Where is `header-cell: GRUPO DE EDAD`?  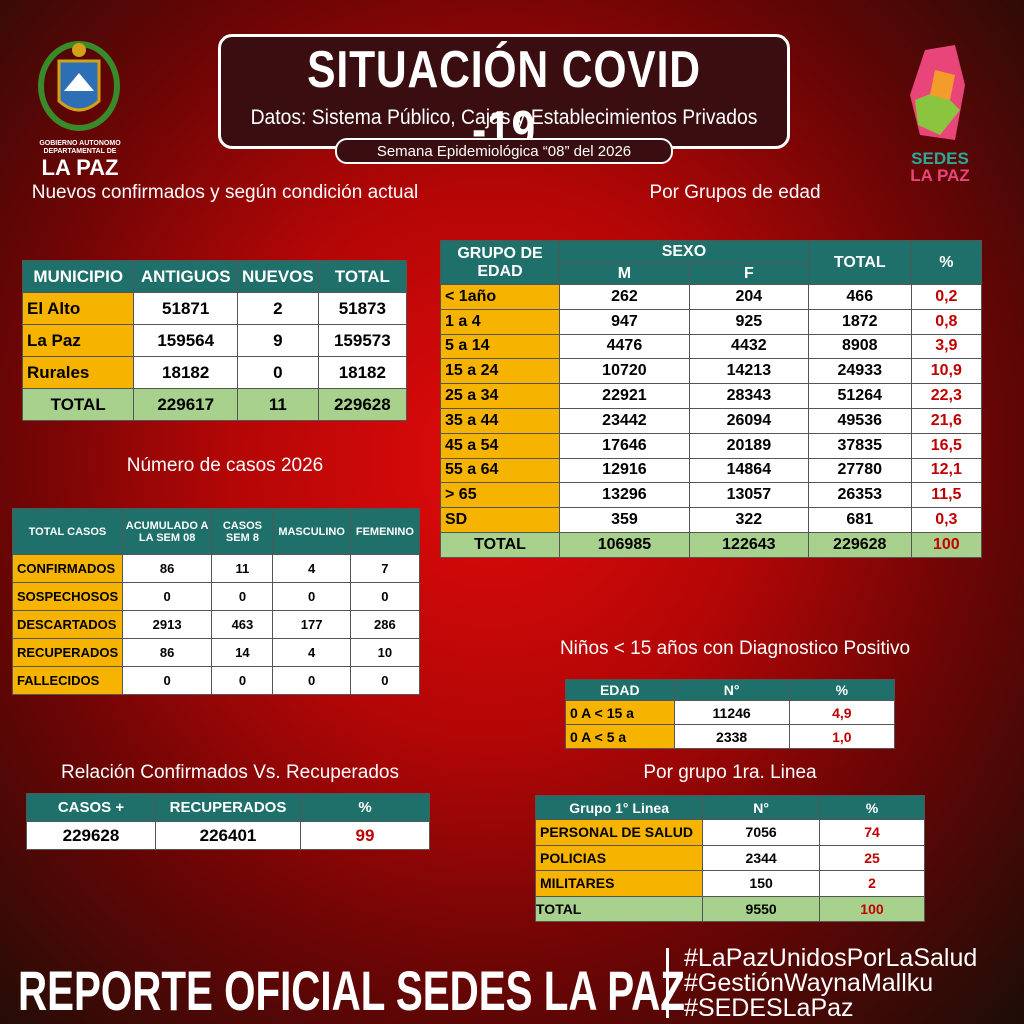
header-cell: GRUPO DE EDAD is located at coordinates (500, 262).